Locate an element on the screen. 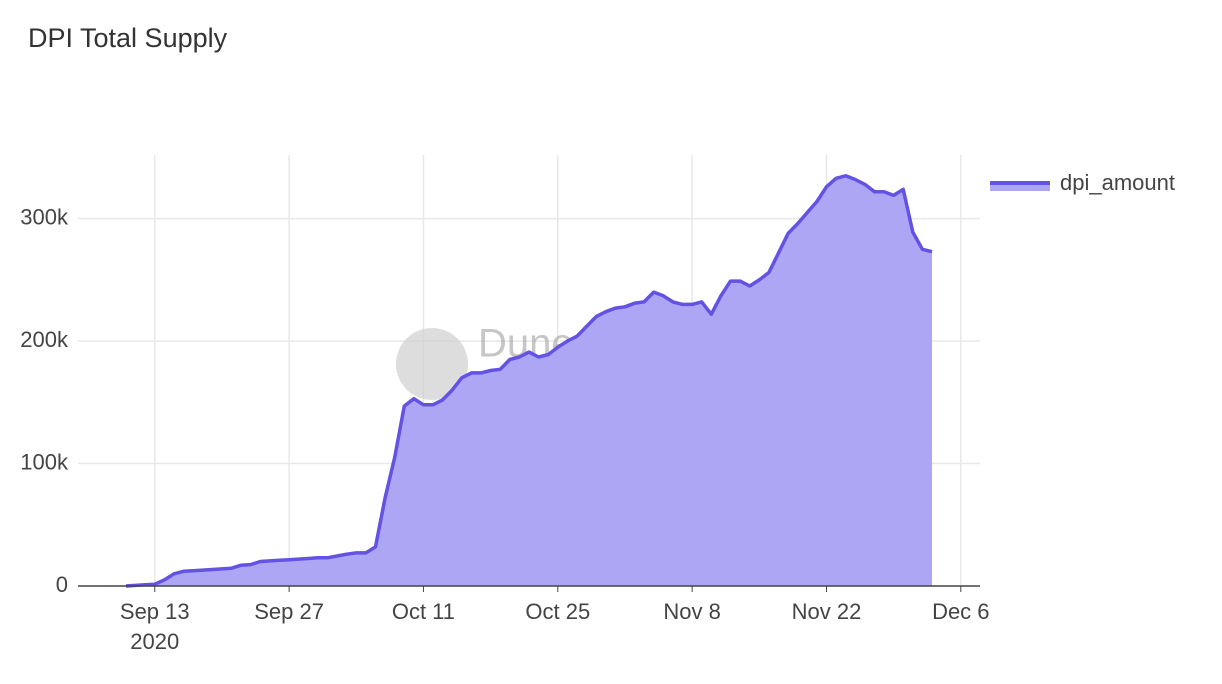 This screenshot has width=1222, height=684. chart-title: DPI Total Supply is located at coordinates (128, 38).